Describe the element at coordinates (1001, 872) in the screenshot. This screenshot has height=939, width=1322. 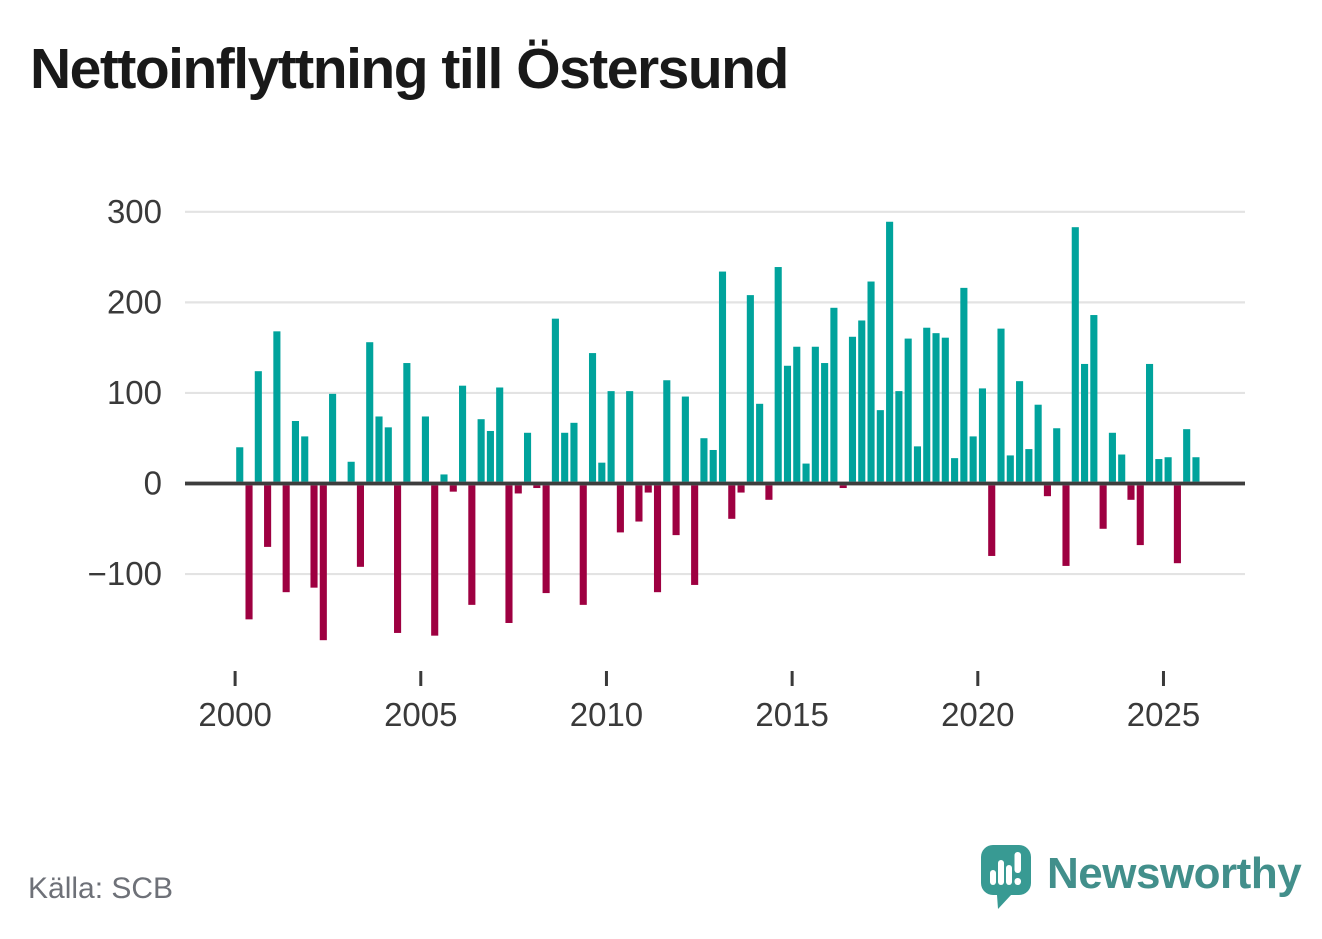
I see `logo-bar-tall` at that location.